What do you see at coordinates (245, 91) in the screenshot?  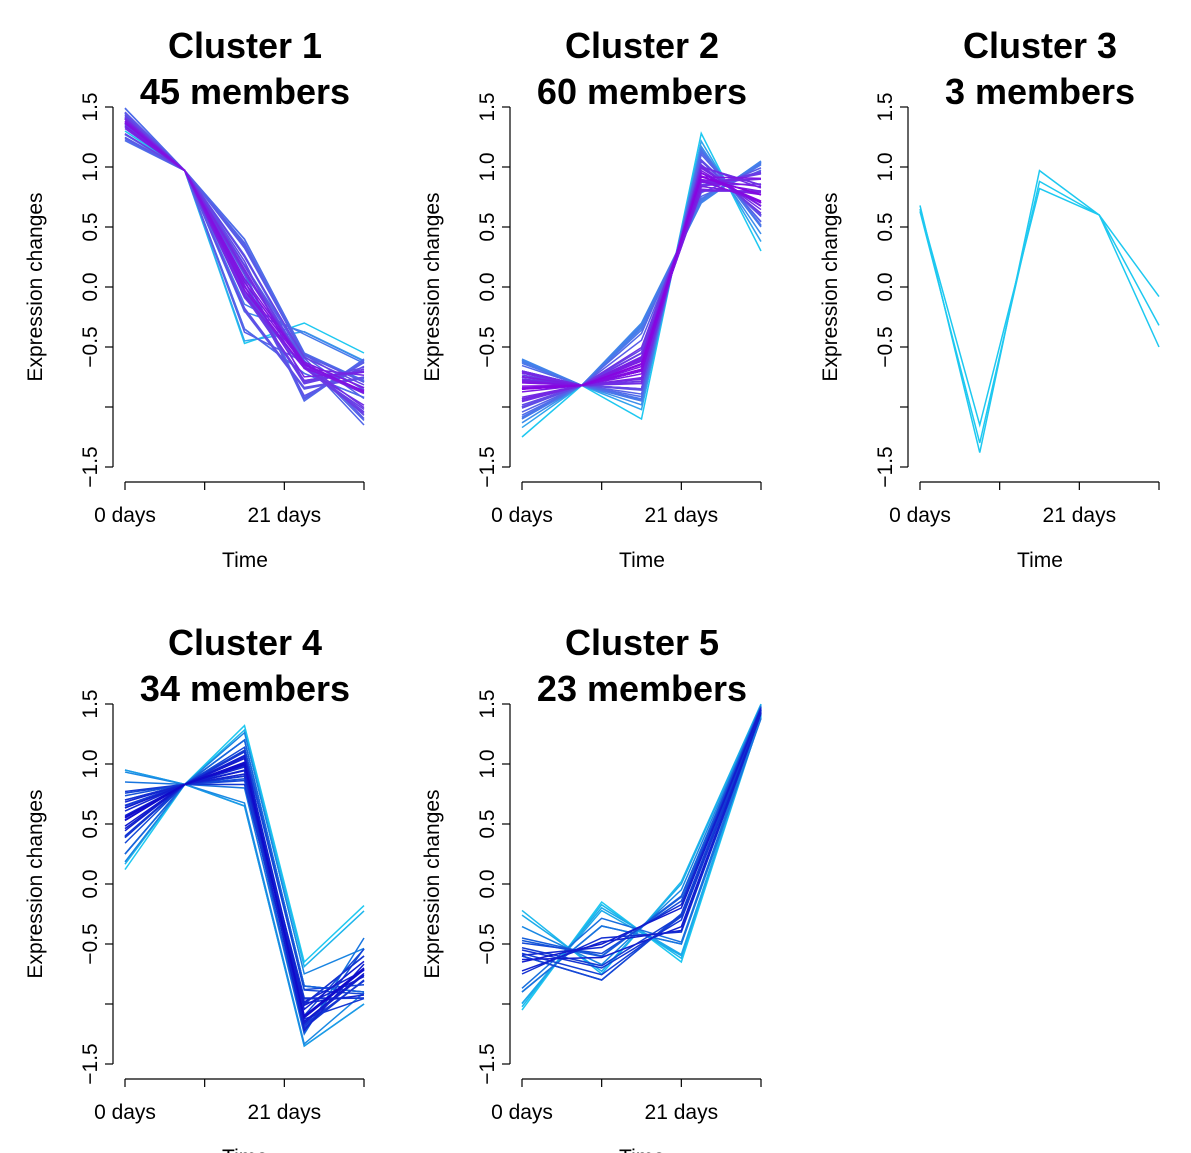 I see `chart-subtitle: 45 members` at bounding box center [245, 91].